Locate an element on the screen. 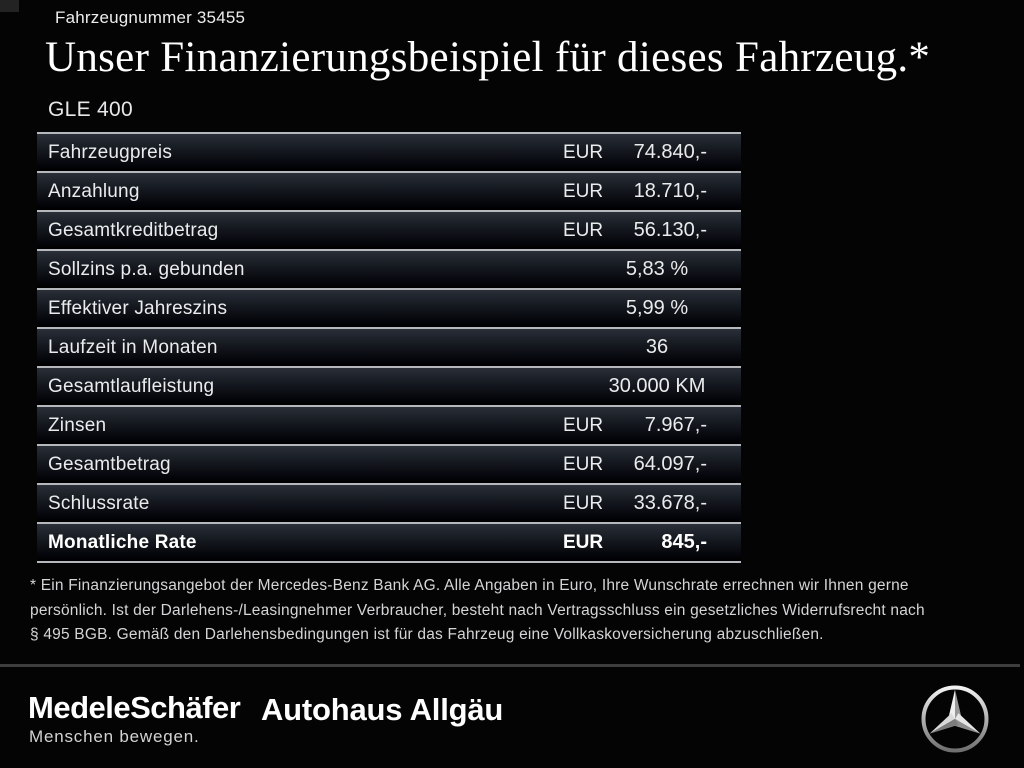 Image resolution: width=1024 pixels, height=768 pixels. finance-row: Anzahlung EUR 18.710,- is located at coordinates (389, 190).